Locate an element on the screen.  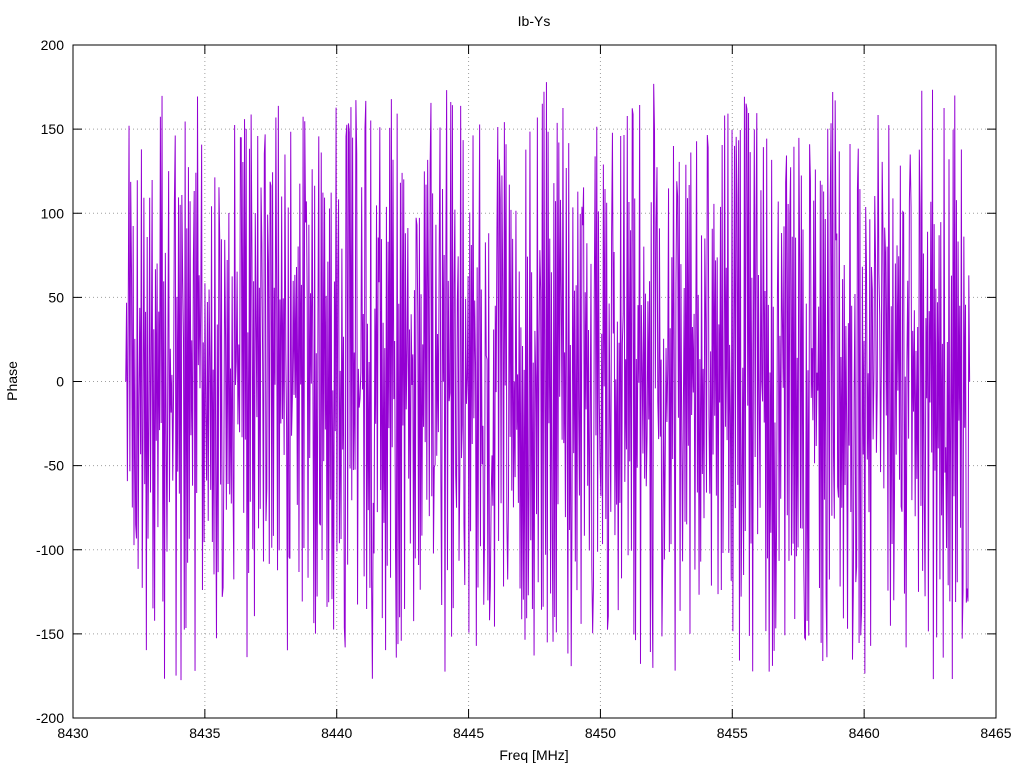
y-tick-label: 150 is located at coordinates (53, 129).